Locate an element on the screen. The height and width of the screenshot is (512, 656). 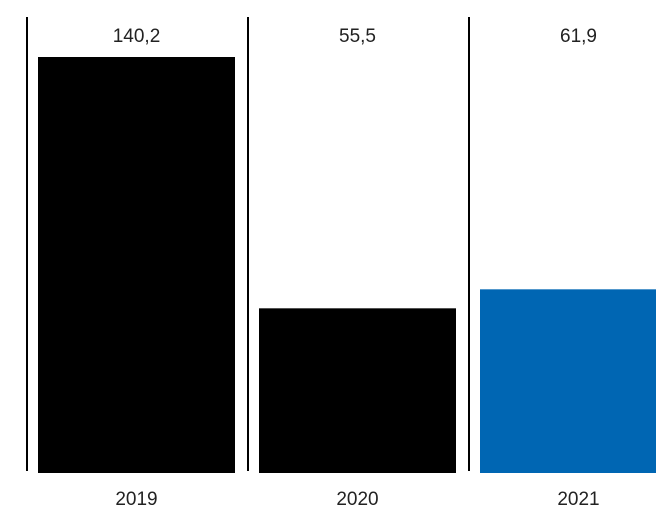
category-labels: 2019 2020 2021 is located at coordinates (357, 499).